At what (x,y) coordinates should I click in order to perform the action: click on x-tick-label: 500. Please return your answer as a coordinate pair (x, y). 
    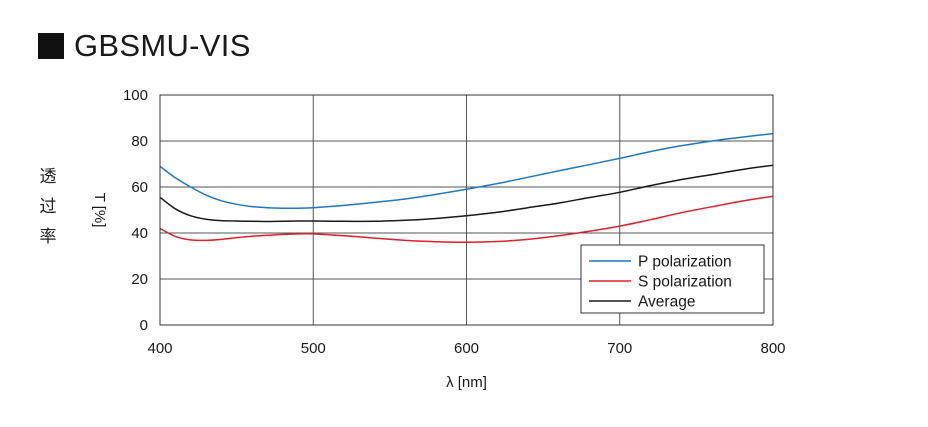
    Looking at the image, I should click on (313, 348).